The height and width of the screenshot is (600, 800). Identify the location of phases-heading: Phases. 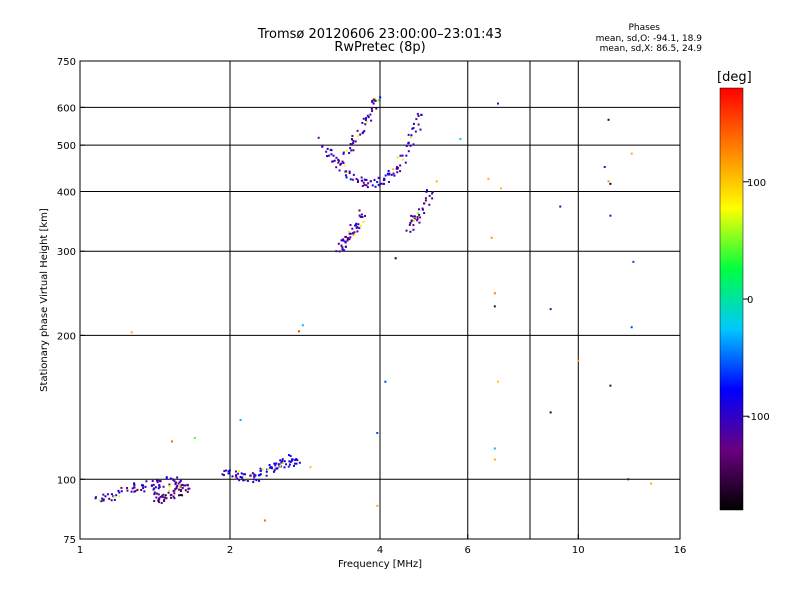
(644, 28).